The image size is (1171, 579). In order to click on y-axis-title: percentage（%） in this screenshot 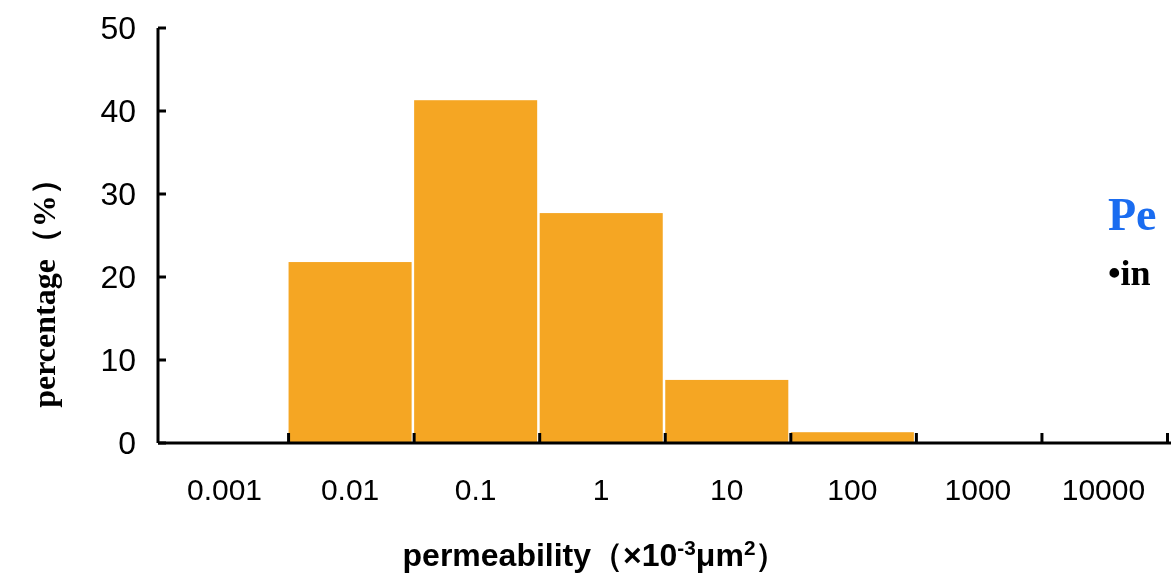, I will do `click(44, 285)`.